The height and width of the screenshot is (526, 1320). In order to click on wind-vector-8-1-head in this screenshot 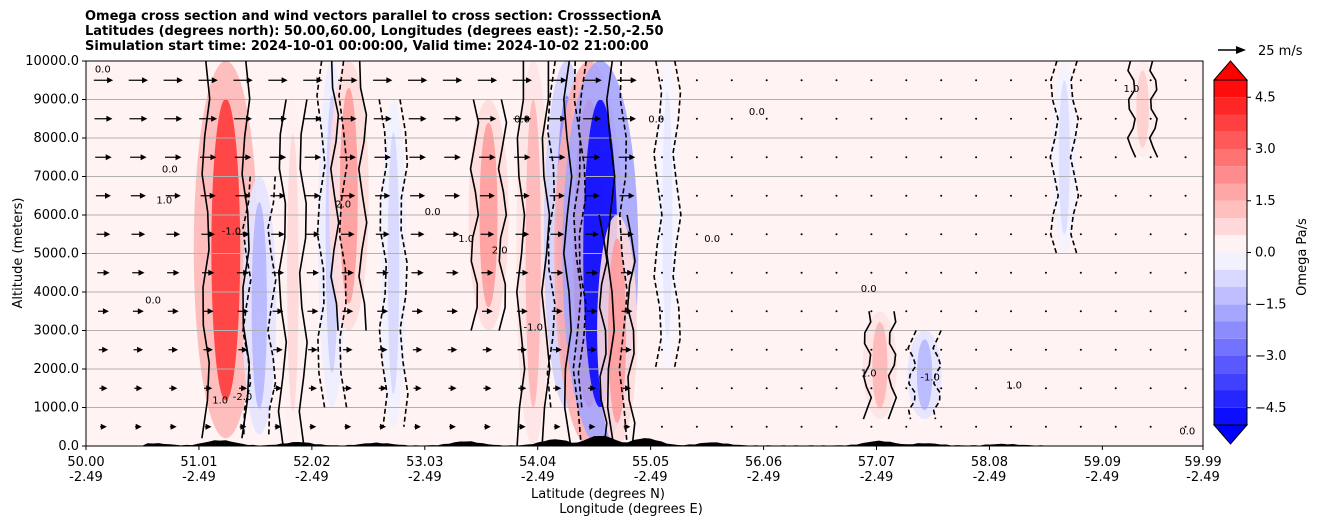, I will do `click(383, 388)`.